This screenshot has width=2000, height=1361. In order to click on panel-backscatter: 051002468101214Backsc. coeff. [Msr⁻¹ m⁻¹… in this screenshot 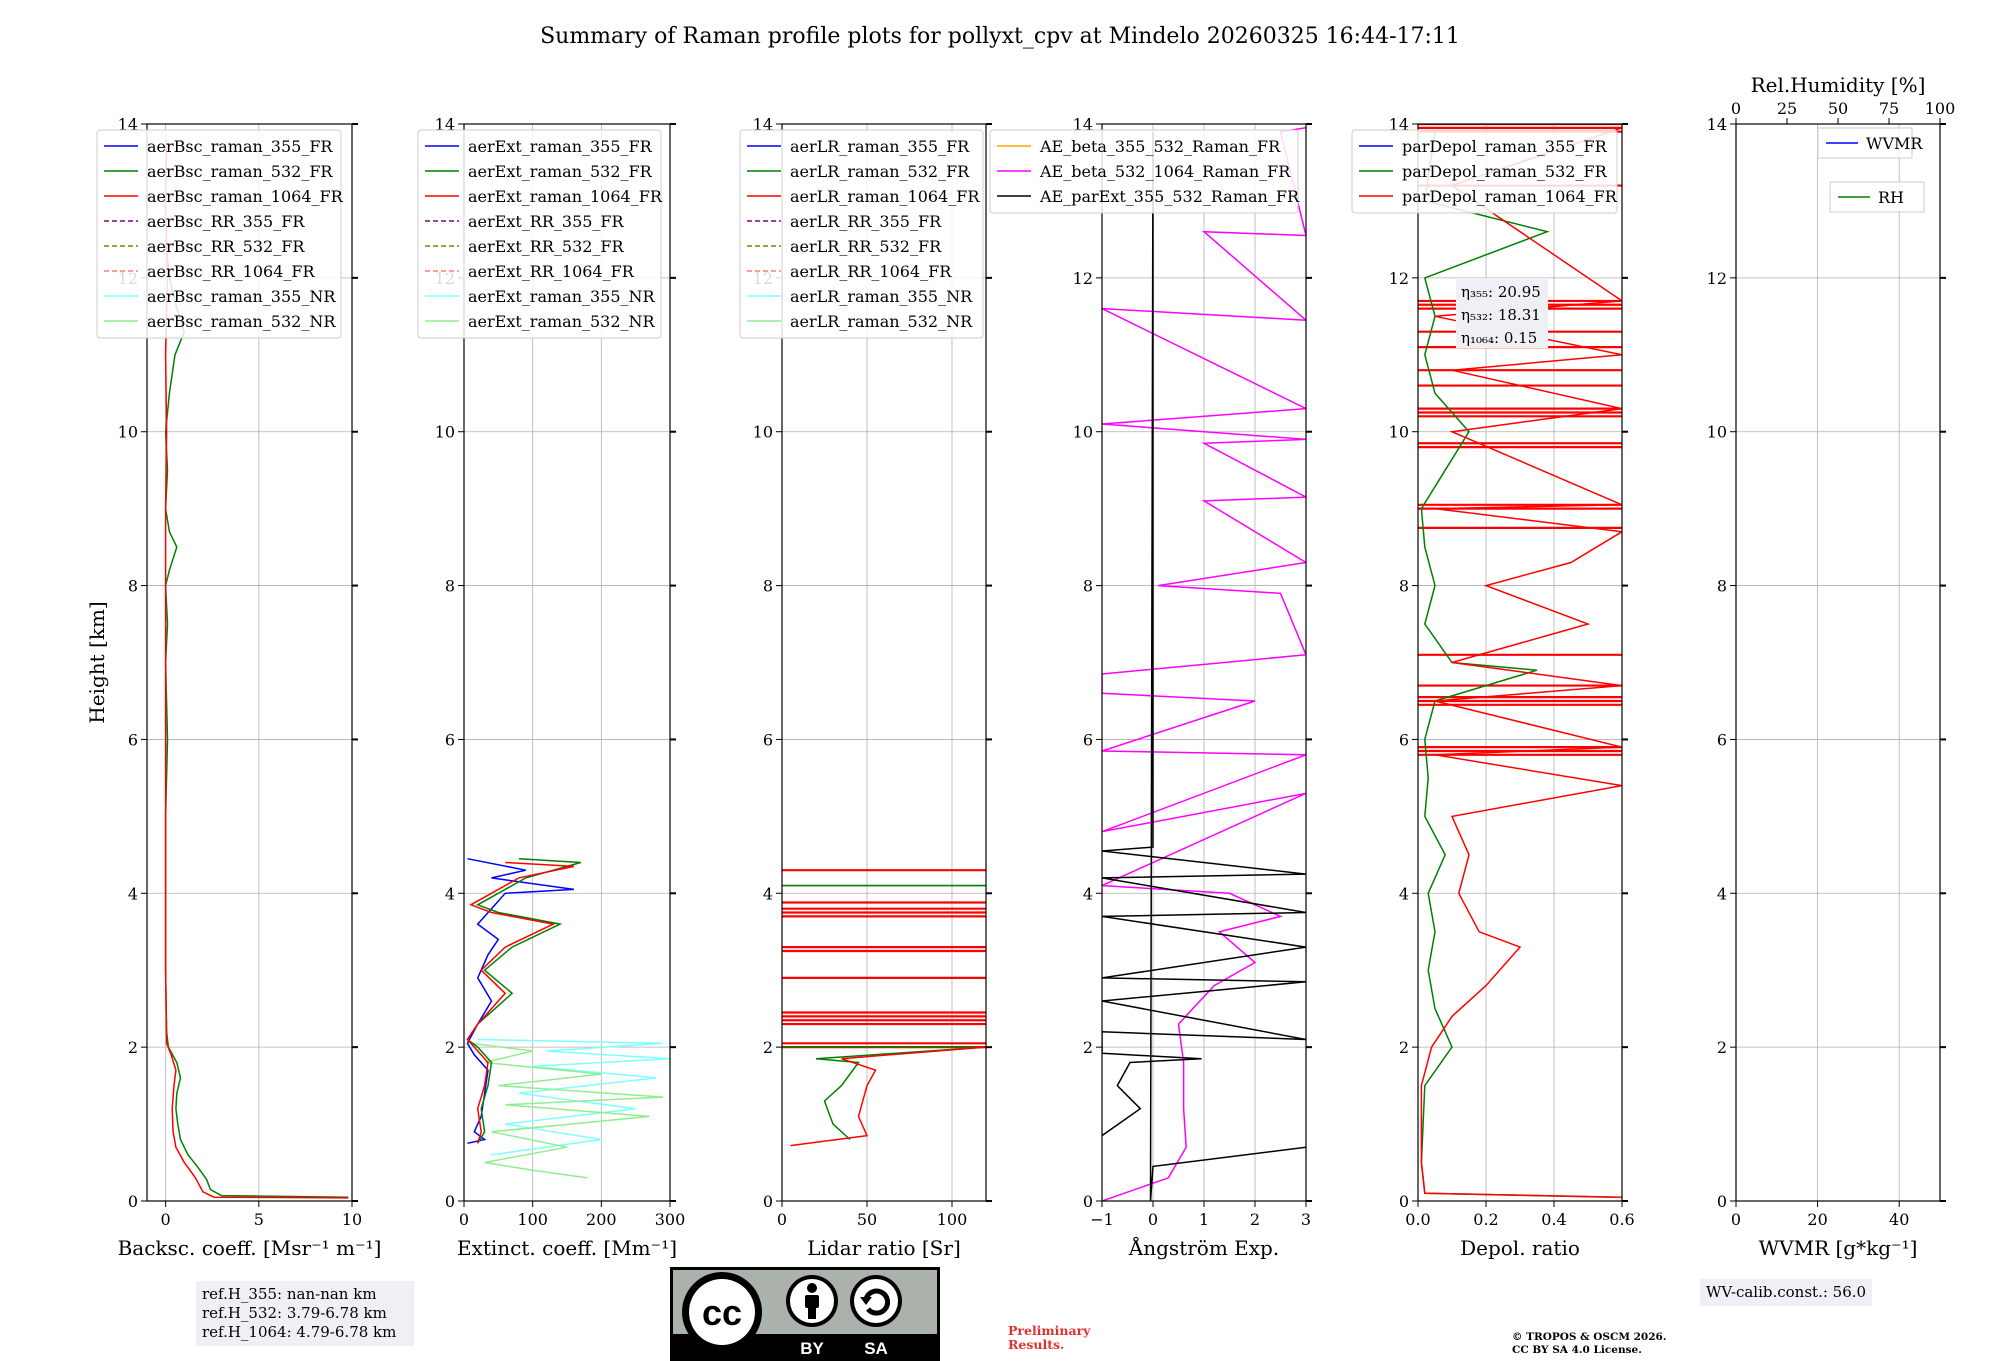, I will do `click(233, 687)`.